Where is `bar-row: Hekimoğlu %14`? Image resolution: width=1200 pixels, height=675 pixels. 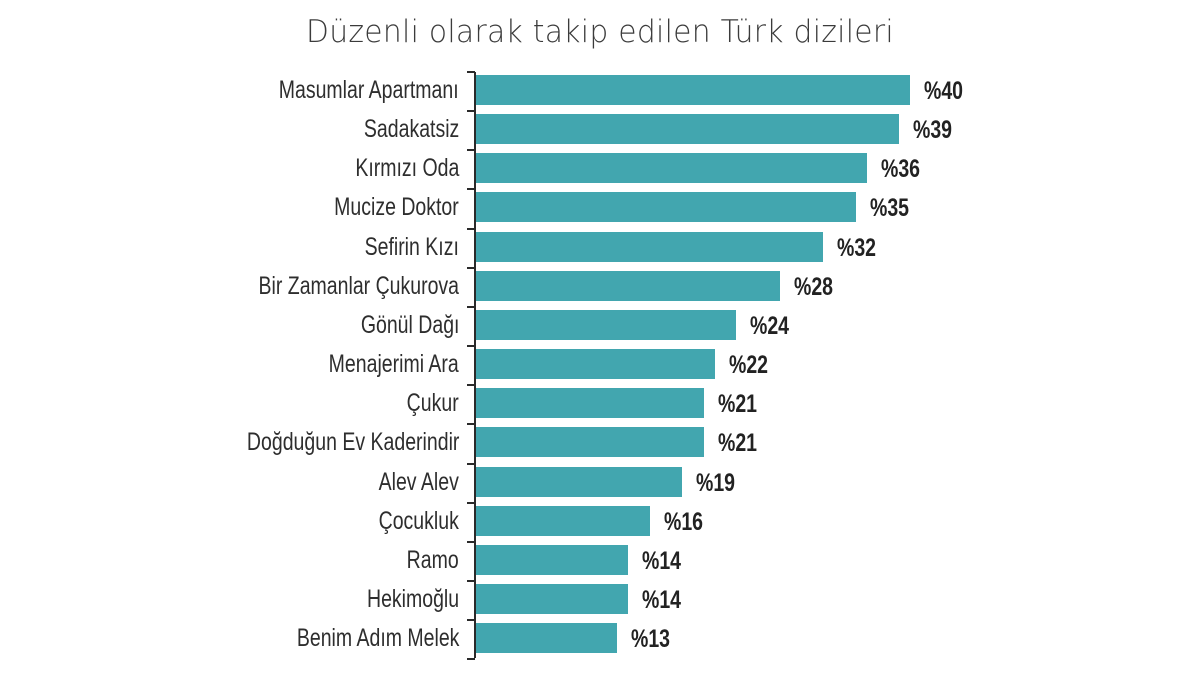 bar-row: Hekimoğlu %14 is located at coordinates (600, 599).